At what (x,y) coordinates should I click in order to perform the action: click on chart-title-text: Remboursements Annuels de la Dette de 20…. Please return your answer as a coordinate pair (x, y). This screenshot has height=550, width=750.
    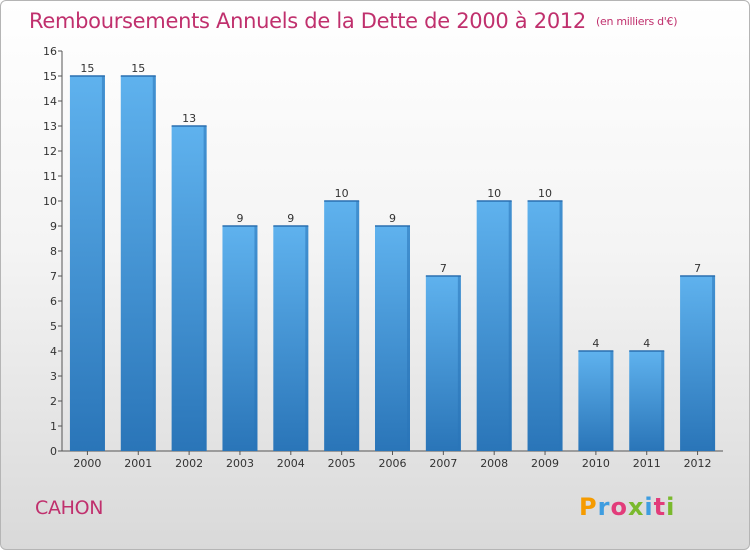
    Looking at the image, I should click on (307, 21).